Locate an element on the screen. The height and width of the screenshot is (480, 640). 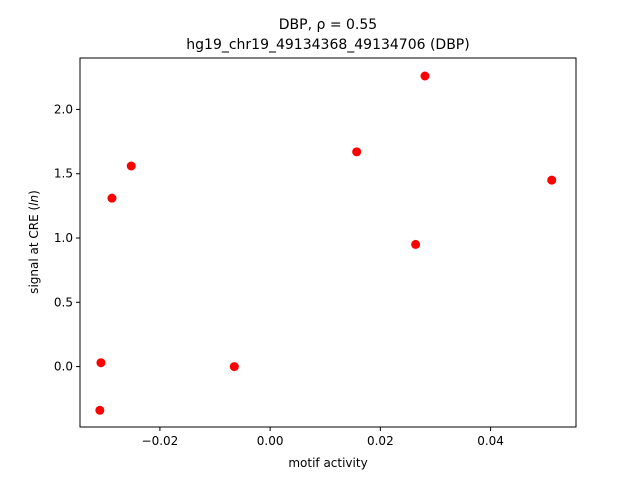
x-tick-label: −0.02 is located at coordinates (160, 441).